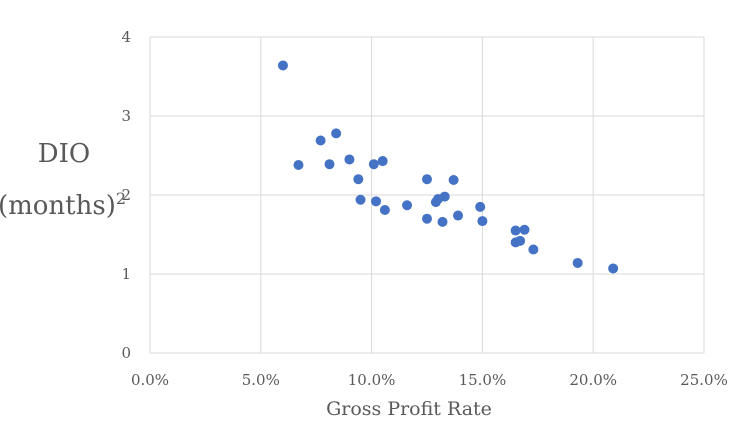 Image resolution: width=735 pixels, height=430 pixels. Describe the element at coordinates (409, 409) in the screenshot. I see `x-axis-title: Gross Profit Rate` at that location.